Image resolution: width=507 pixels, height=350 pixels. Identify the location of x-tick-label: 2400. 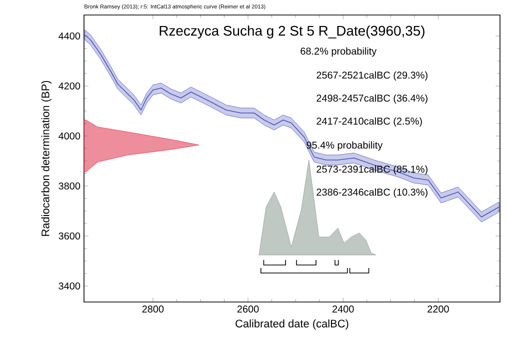
(343, 309).